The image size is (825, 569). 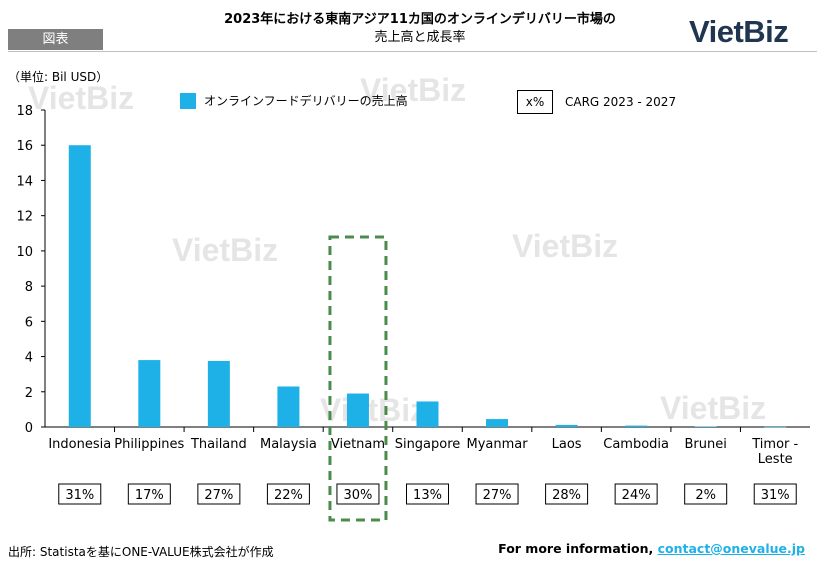 I want to click on x-tick-label: Cambodia, so click(x=636, y=444).